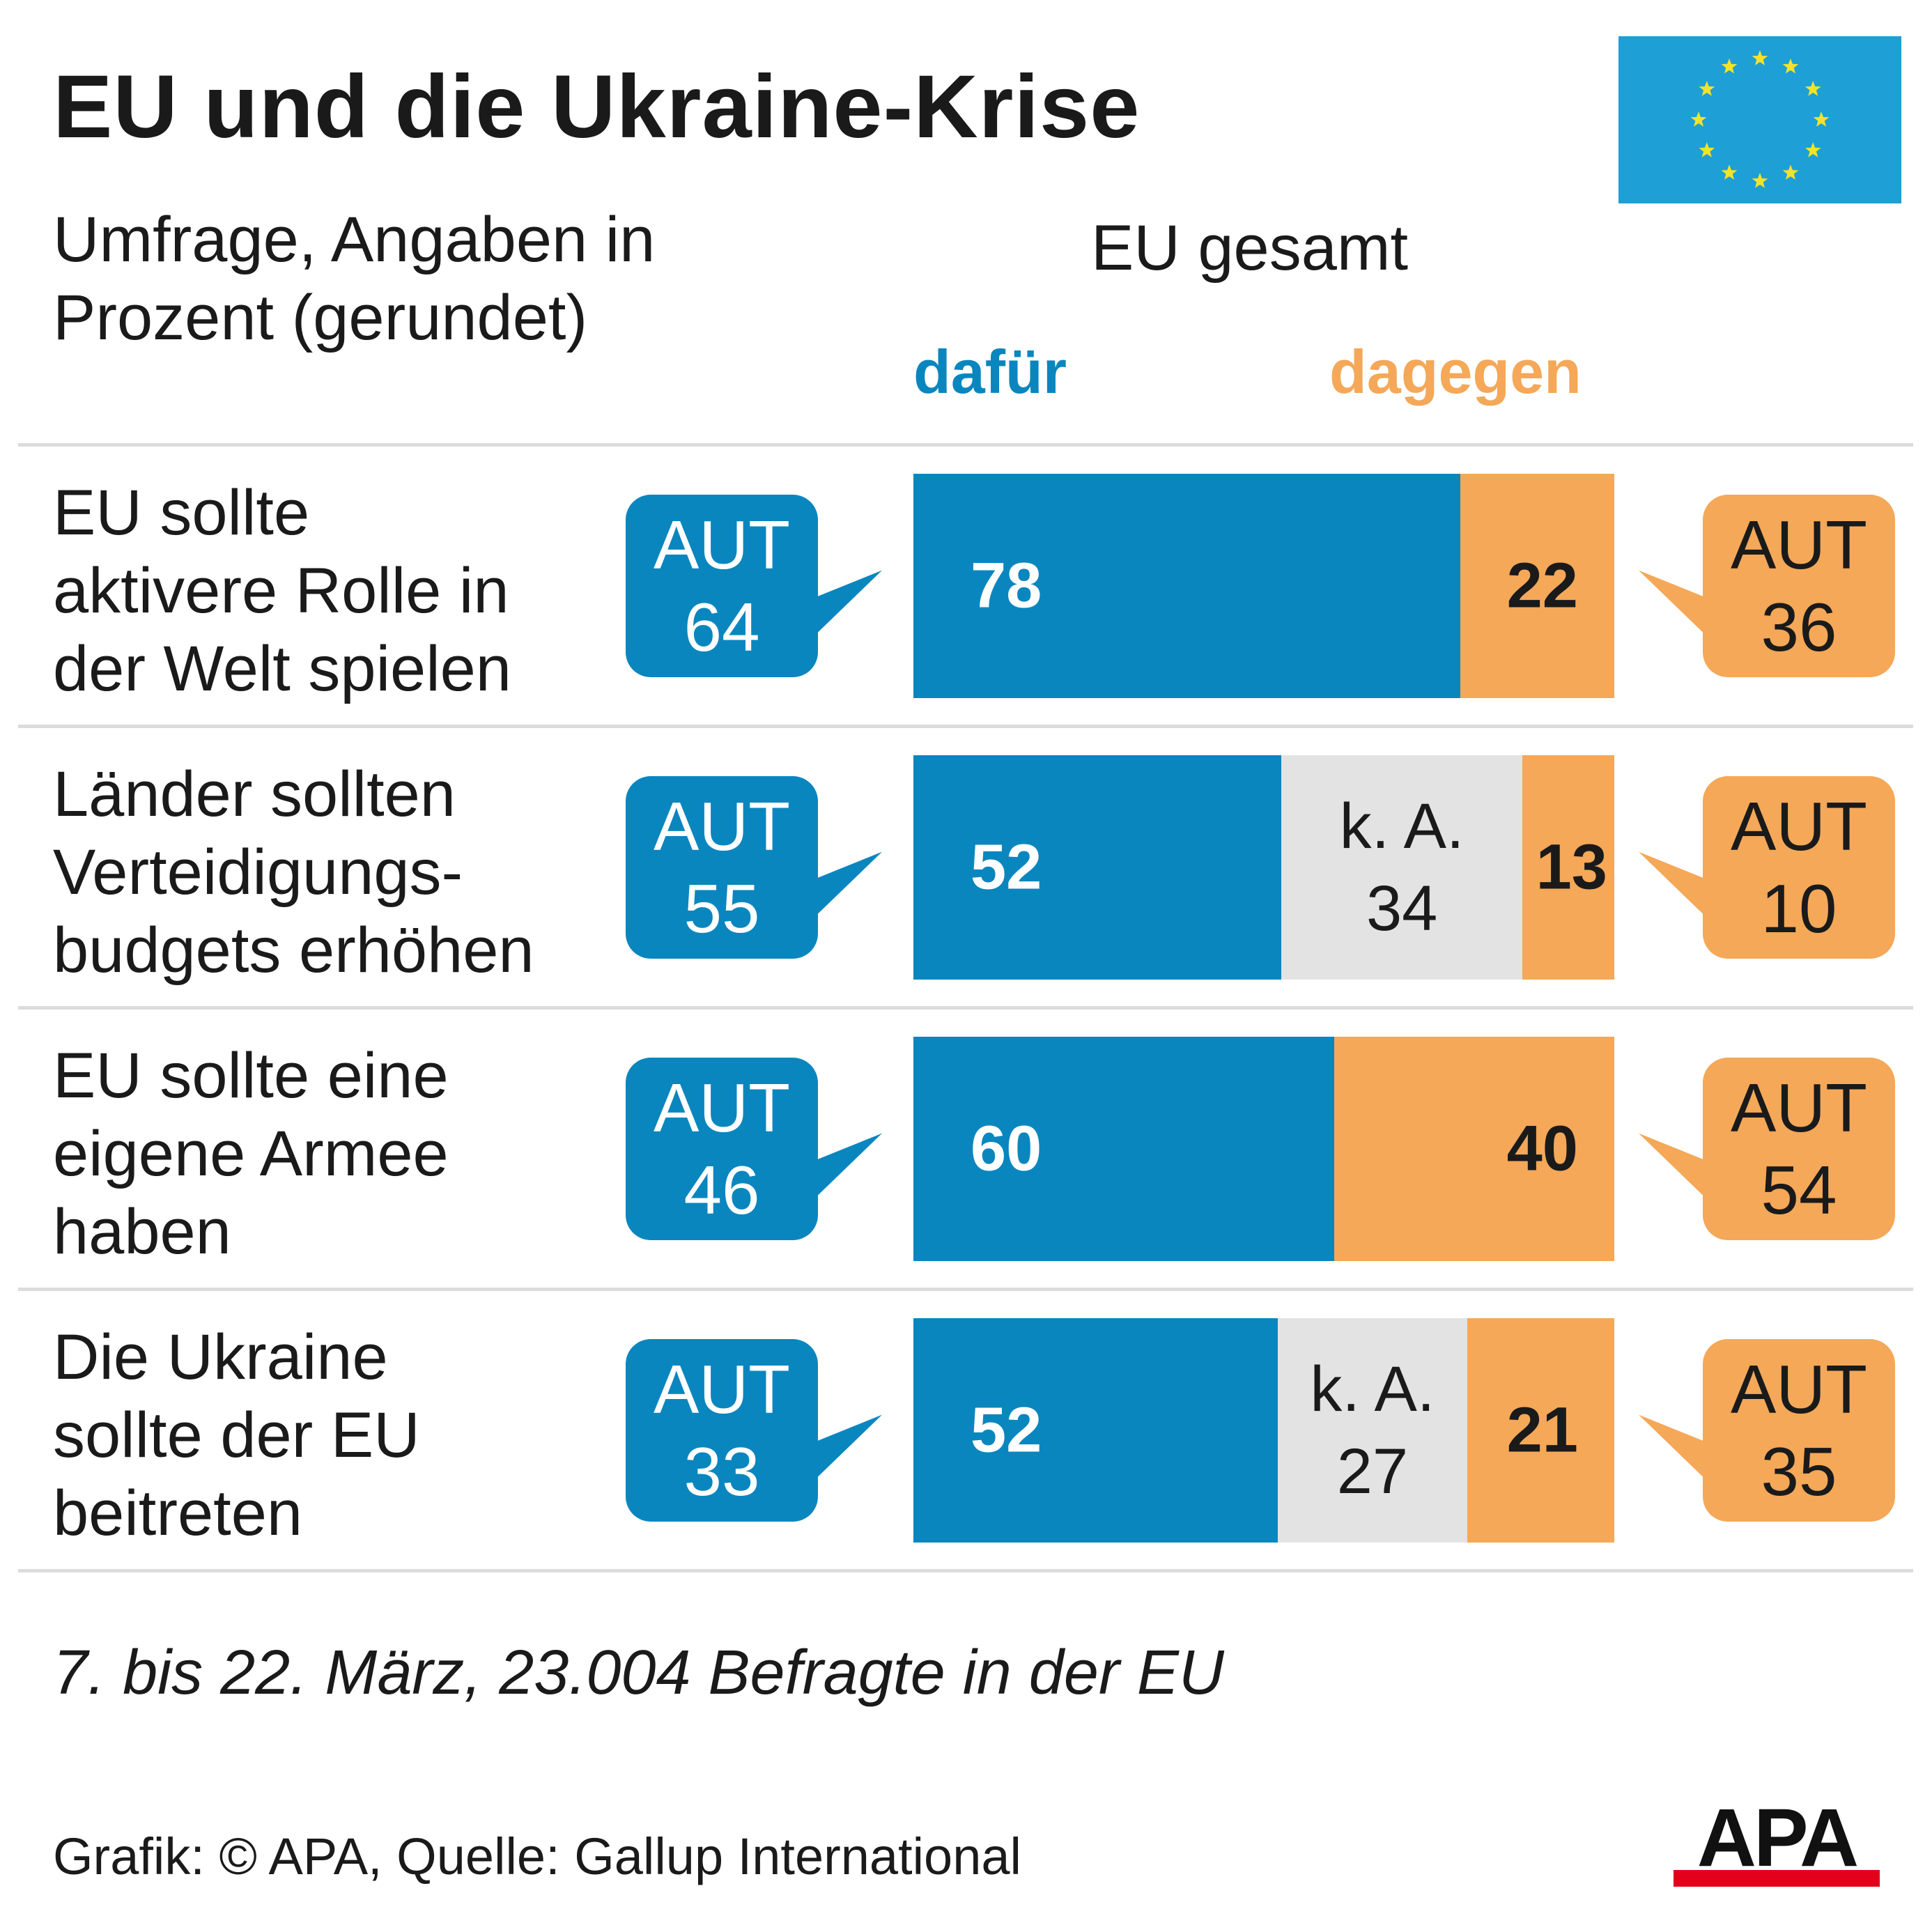  I want to click on apa-logo: APA, so click(1777, 1844).